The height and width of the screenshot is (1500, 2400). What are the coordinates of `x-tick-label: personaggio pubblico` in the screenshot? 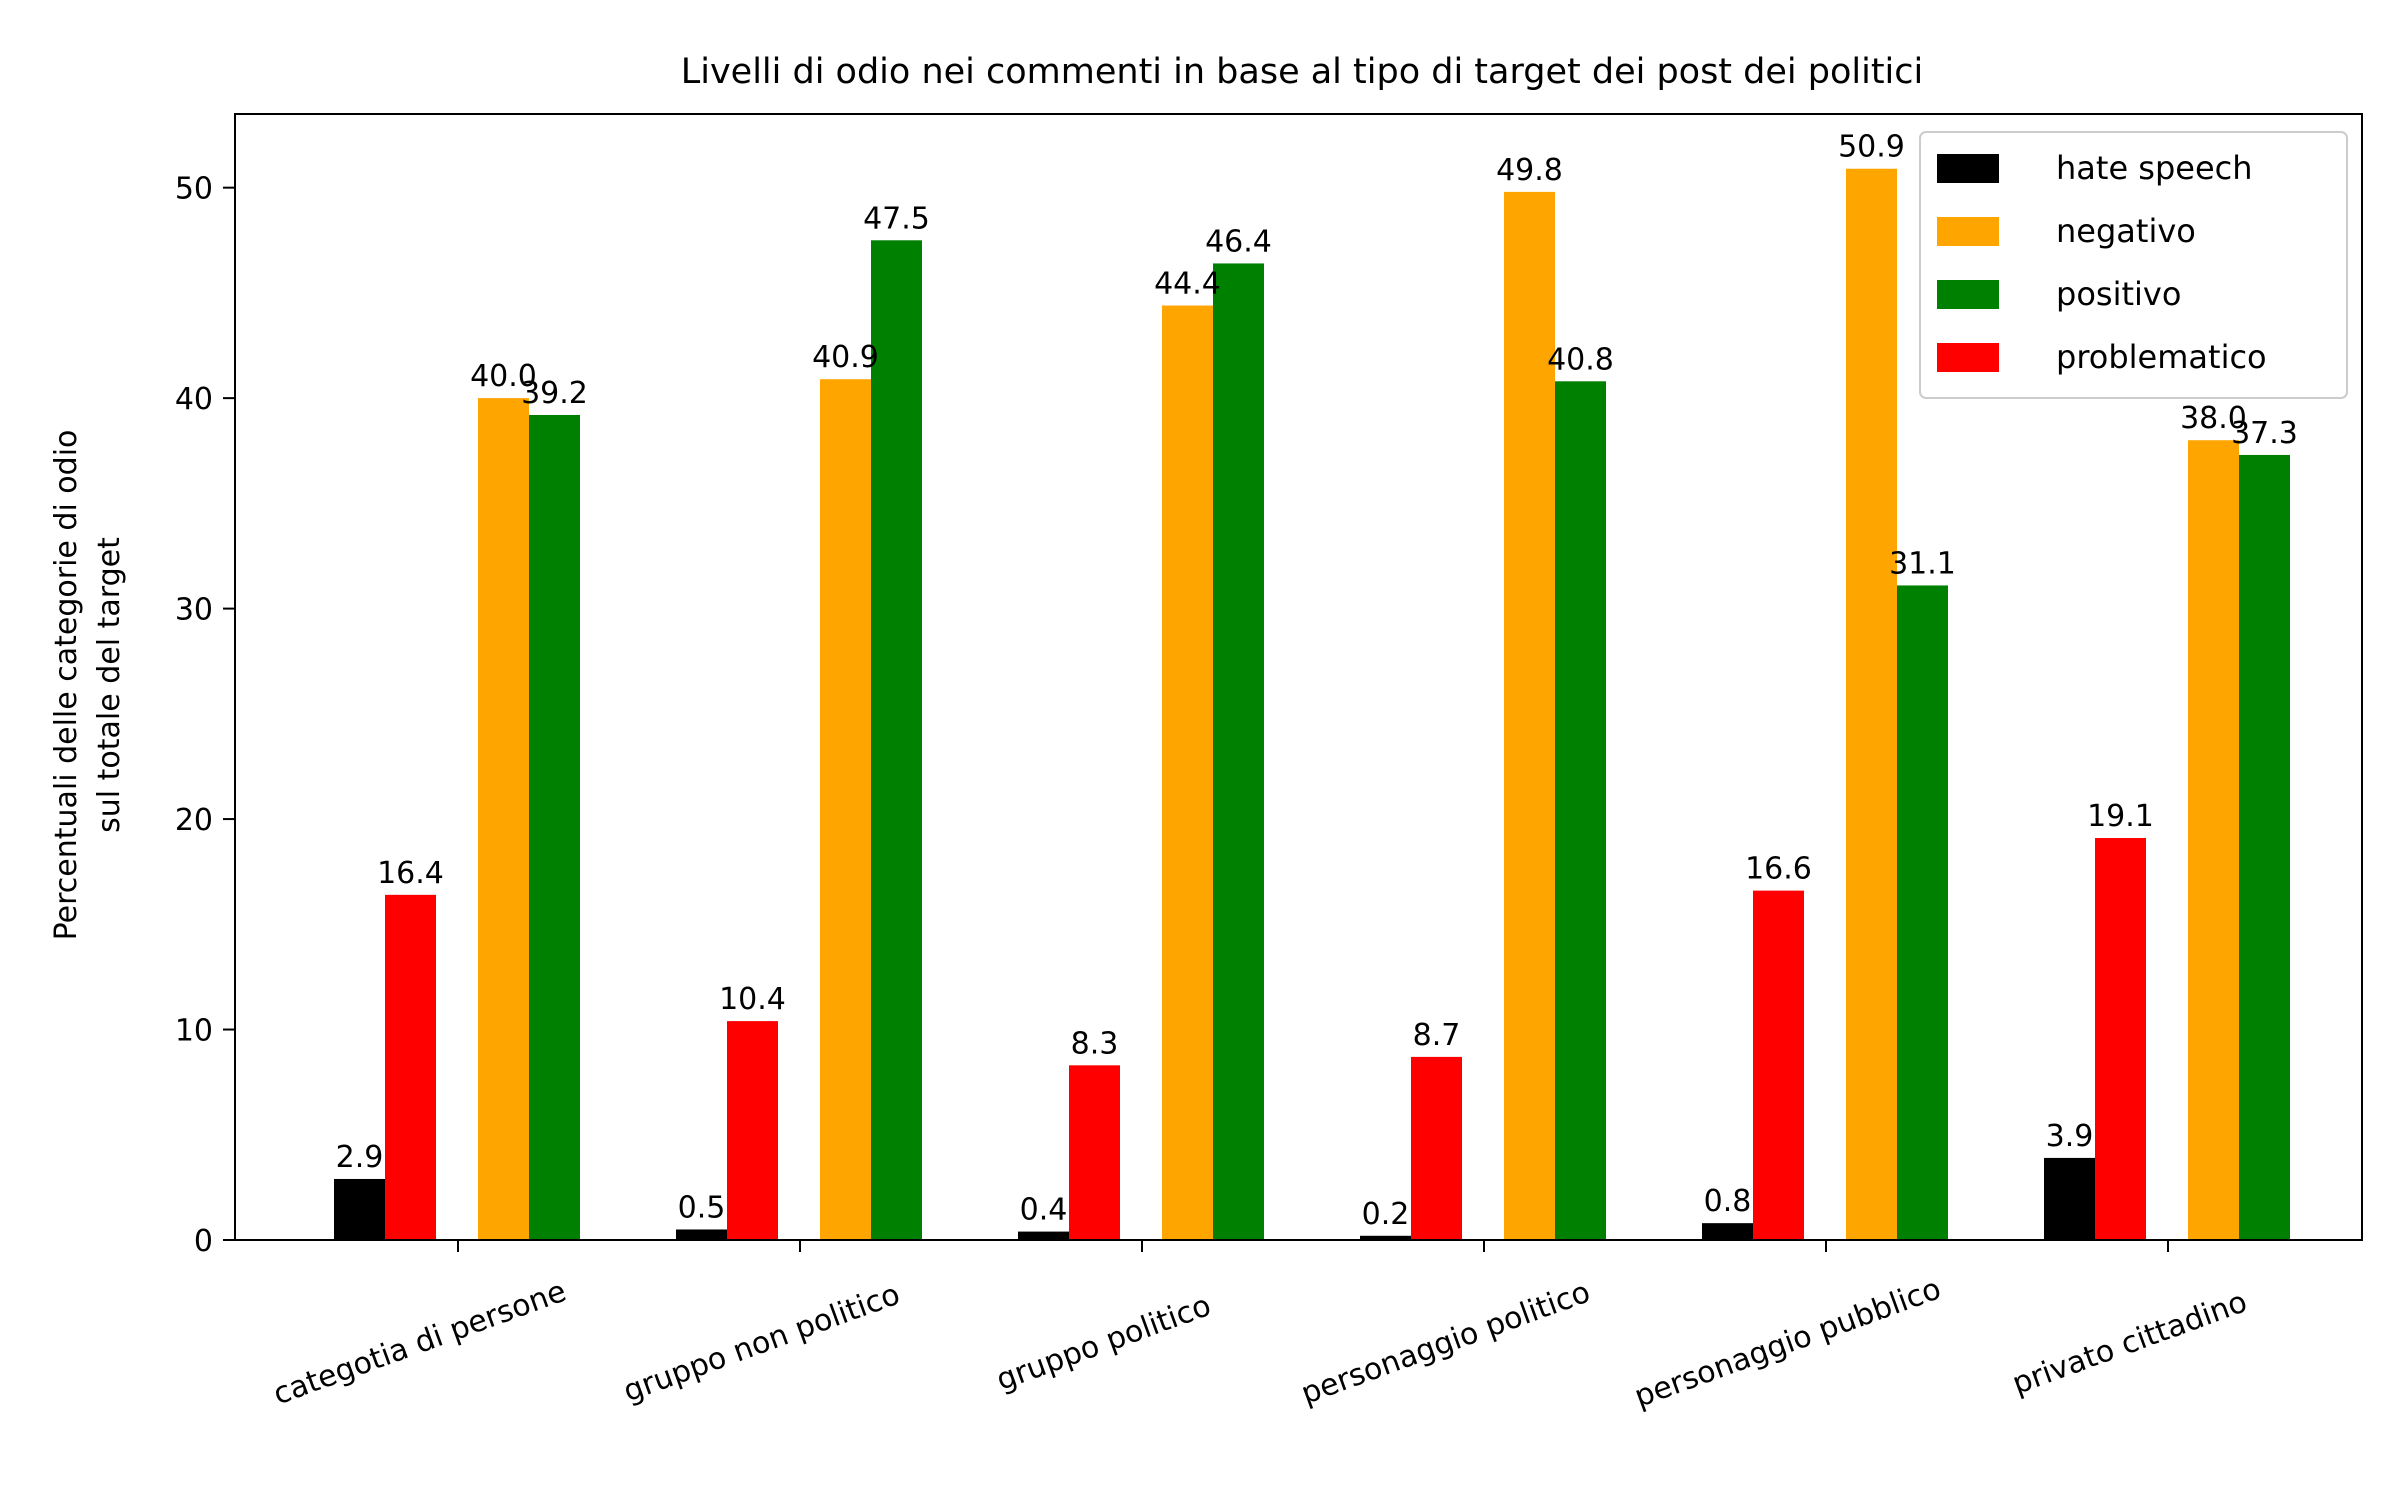 It's located at (1788, 1342).